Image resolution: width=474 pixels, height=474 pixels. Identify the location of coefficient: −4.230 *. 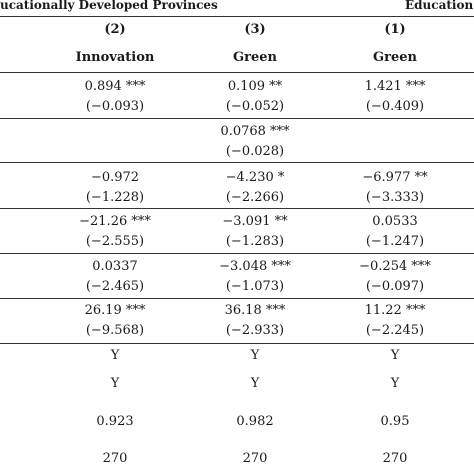
(255, 177).